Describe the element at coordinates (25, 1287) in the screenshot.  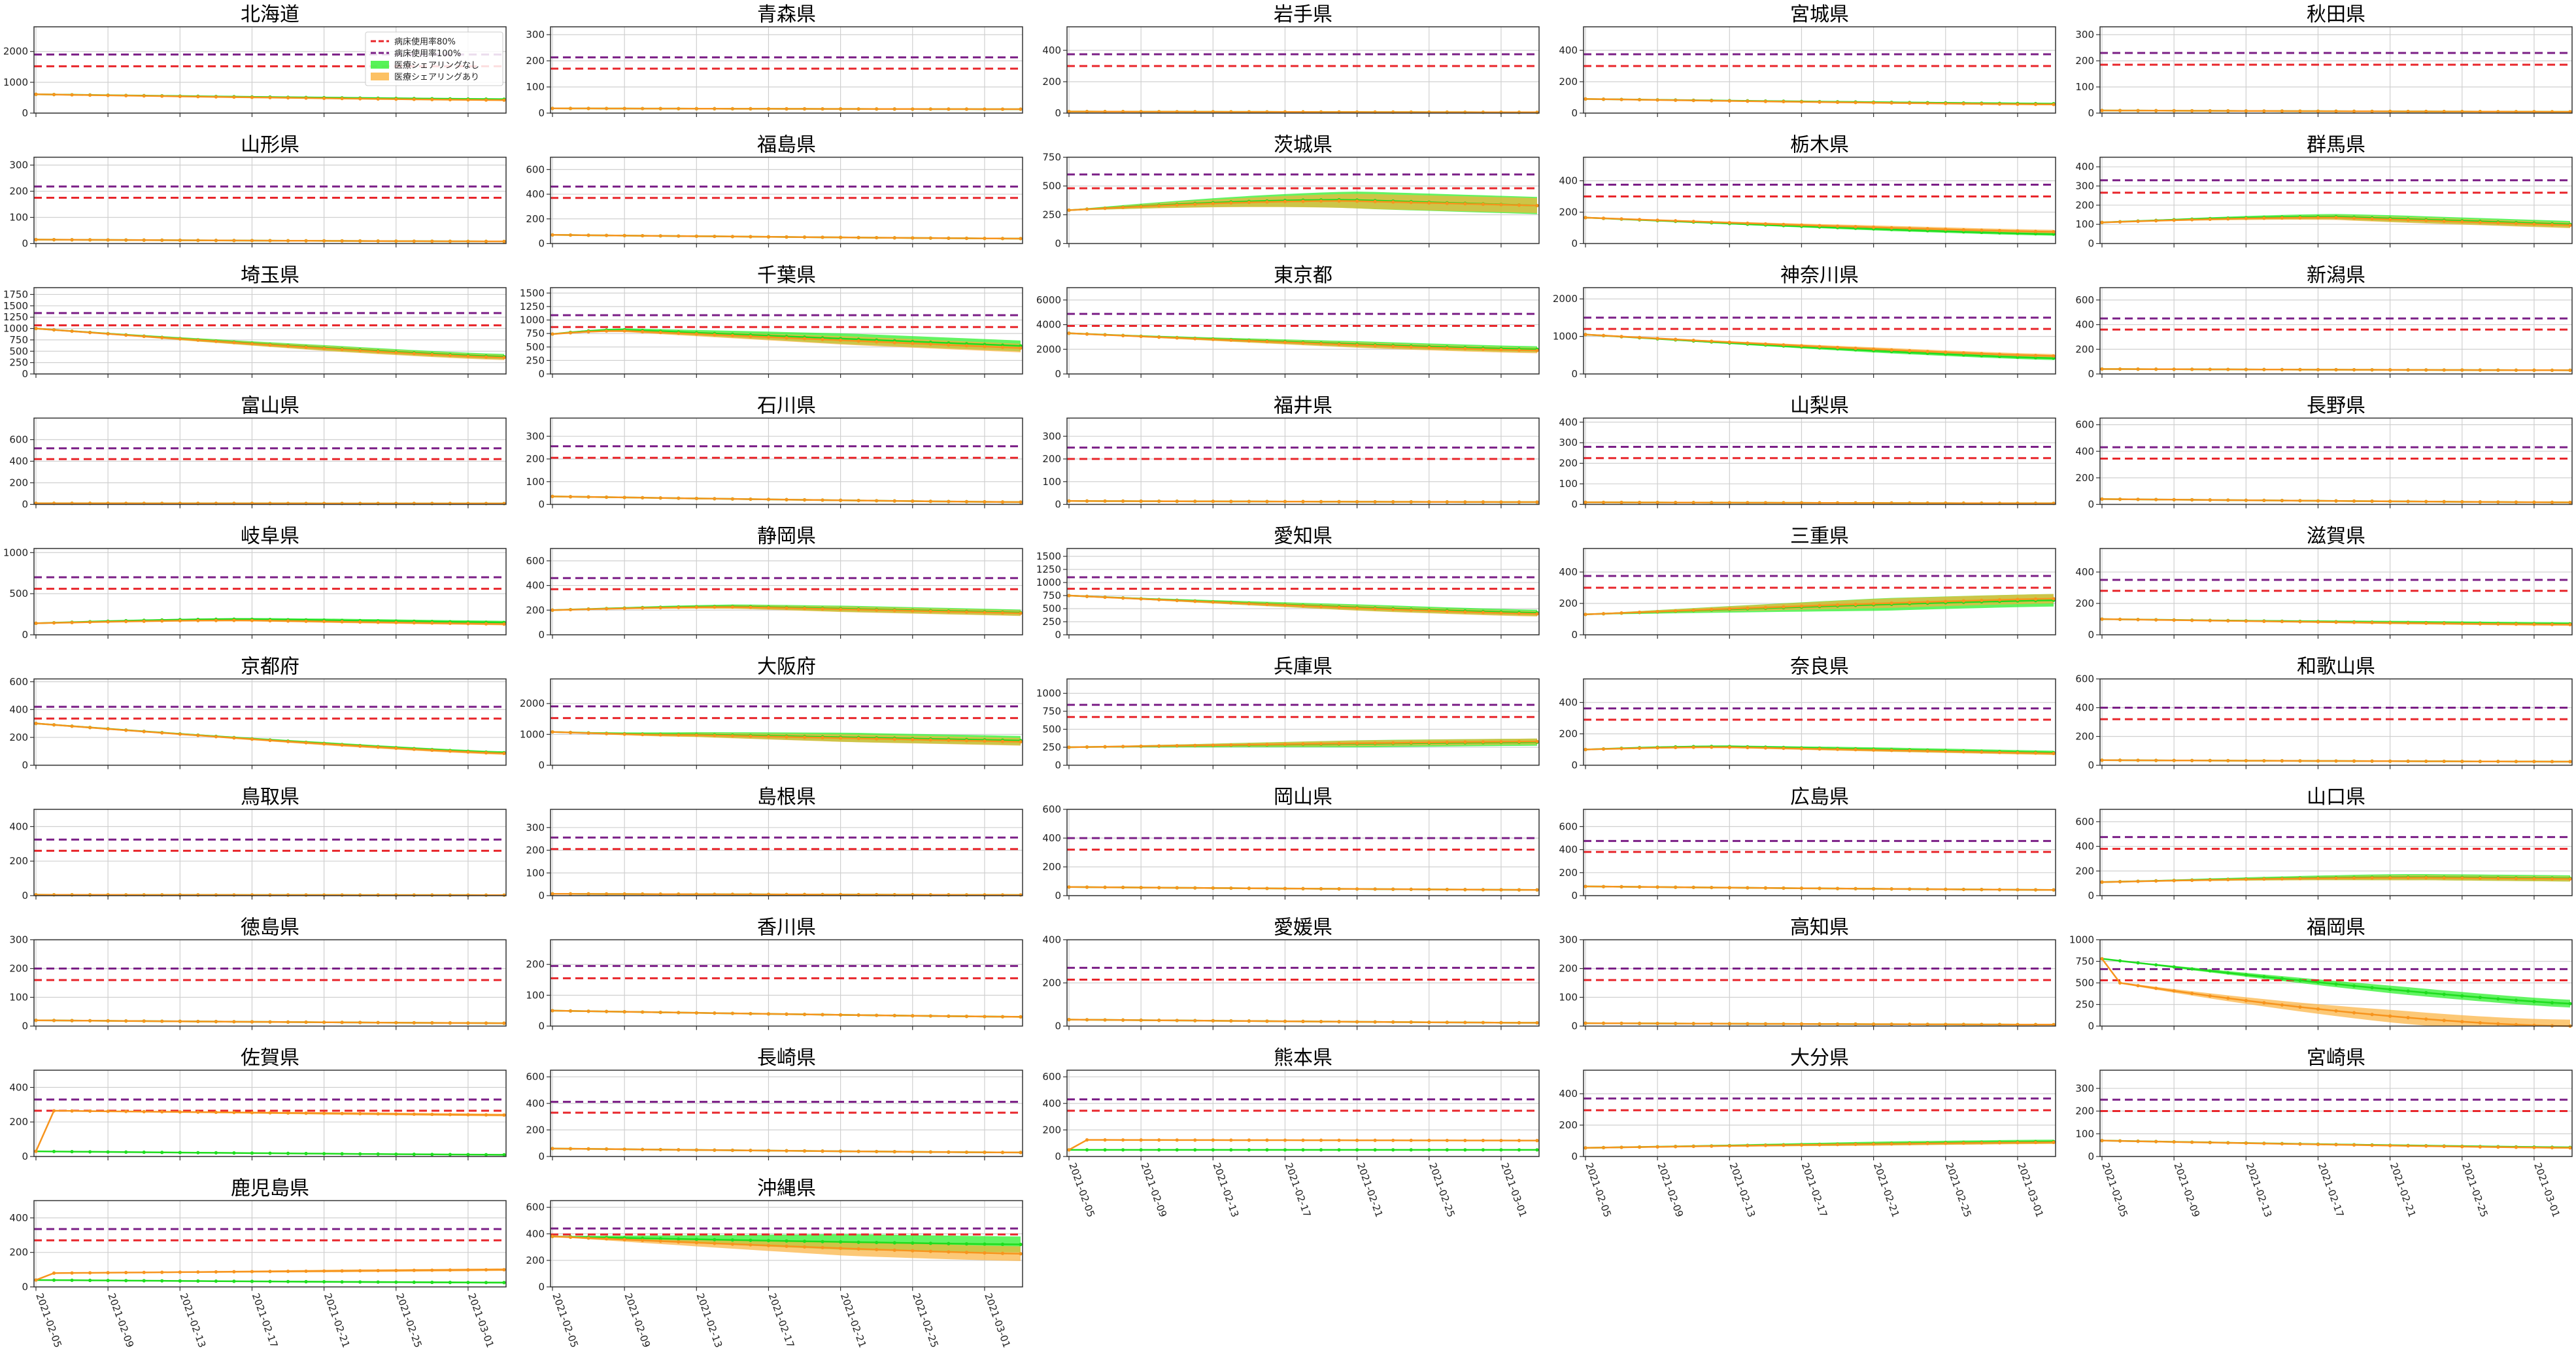
I see `y-tick-label: 0` at that location.